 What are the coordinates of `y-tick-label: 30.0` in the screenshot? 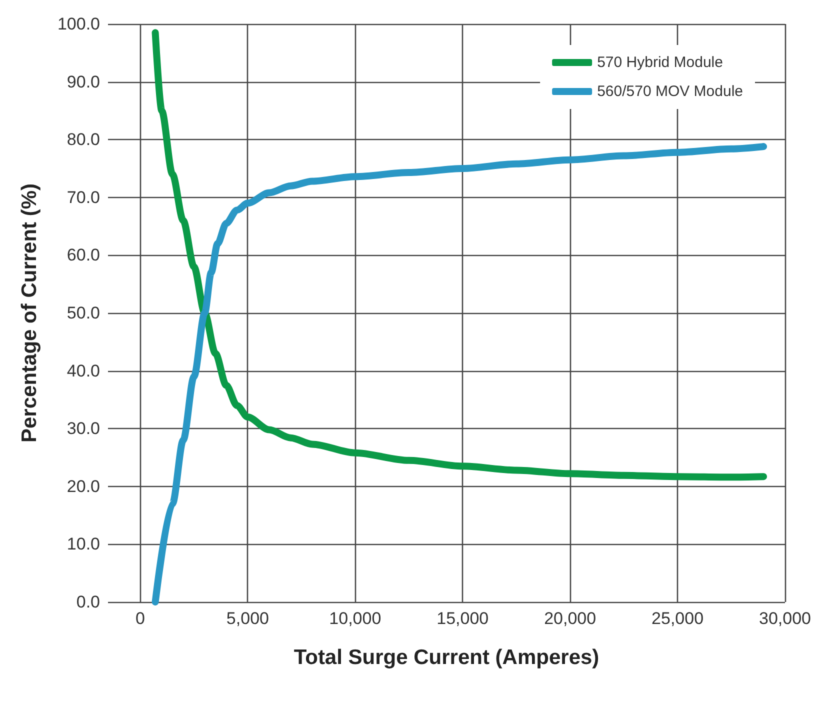 It's located at (83, 428).